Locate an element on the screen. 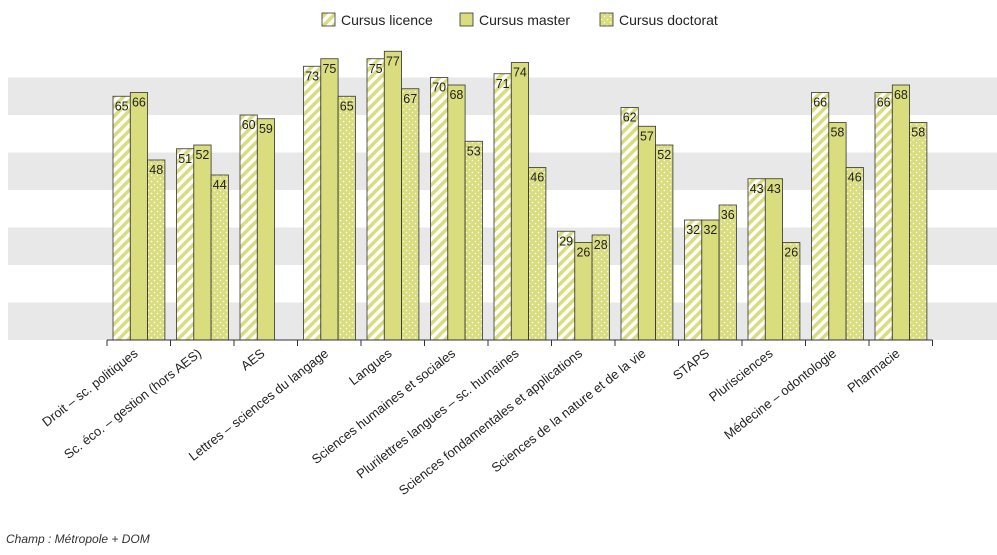  data-label: 29 is located at coordinates (566, 241).